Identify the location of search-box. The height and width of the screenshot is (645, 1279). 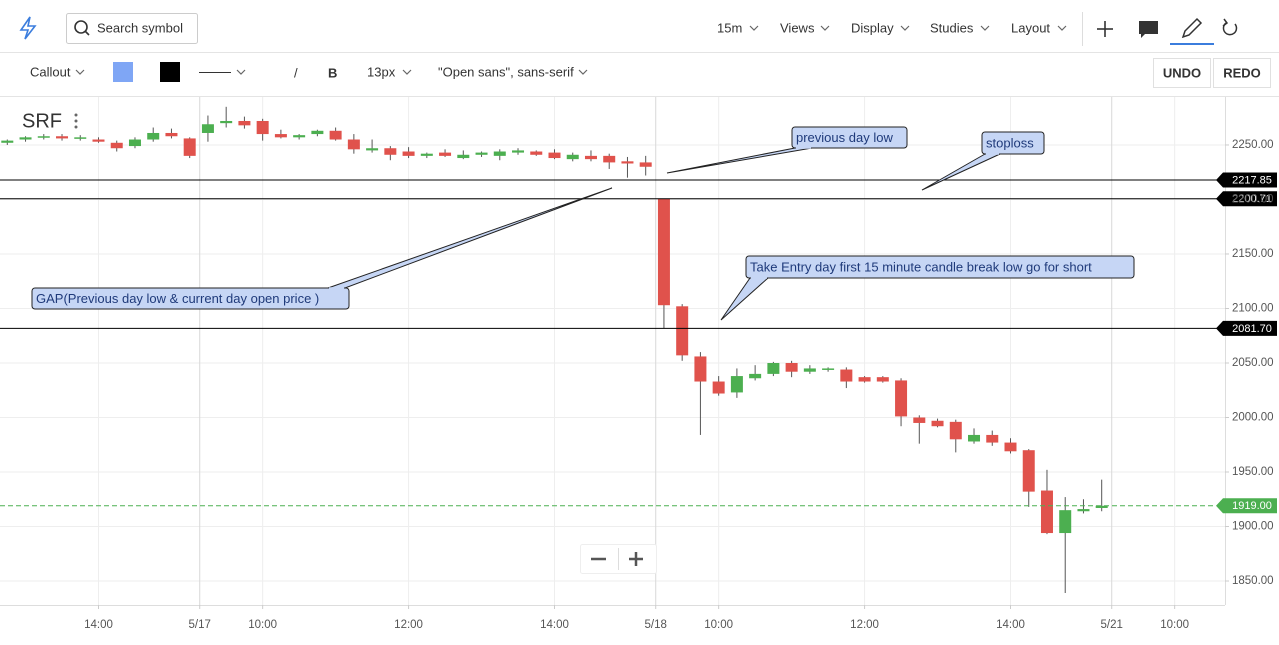
(132, 28).